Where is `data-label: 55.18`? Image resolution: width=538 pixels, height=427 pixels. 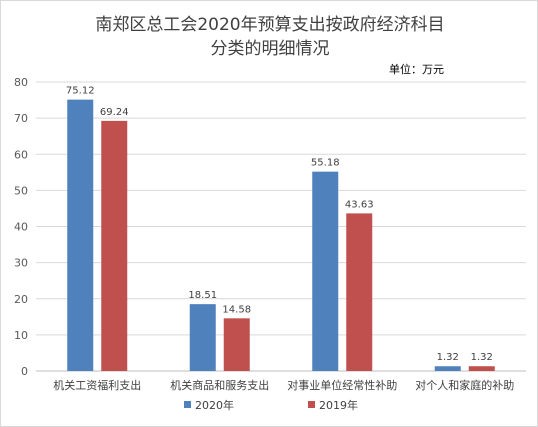 data-label: 55.18 is located at coordinates (325, 163).